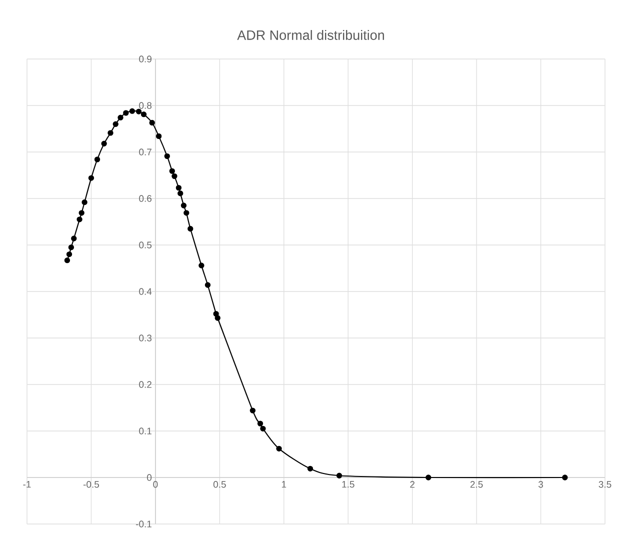 Image resolution: width=622 pixels, height=538 pixels. What do you see at coordinates (145, 59) in the screenshot?
I see `y-tick-label: 0.9` at bounding box center [145, 59].